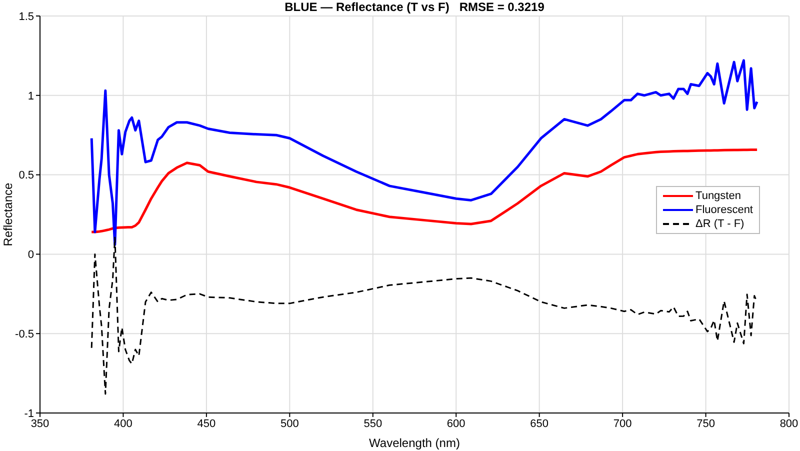  I want to click on y-tick-label: 1, so click(31, 96).